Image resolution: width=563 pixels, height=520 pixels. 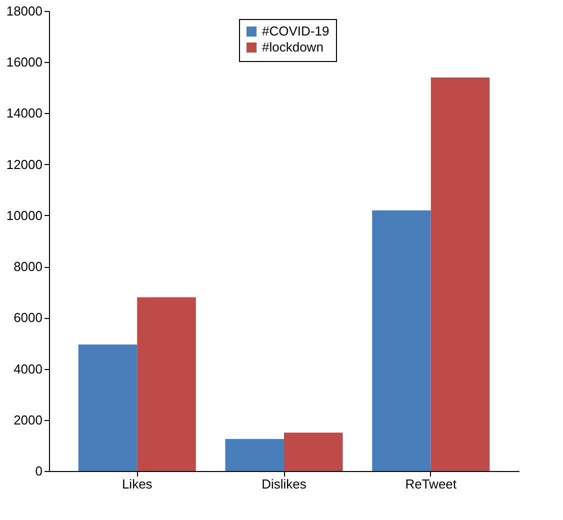 What do you see at coordinates (38, 471) in the screenshot?
I see `y-tick-label: 0` at bounding box center [38, 471].